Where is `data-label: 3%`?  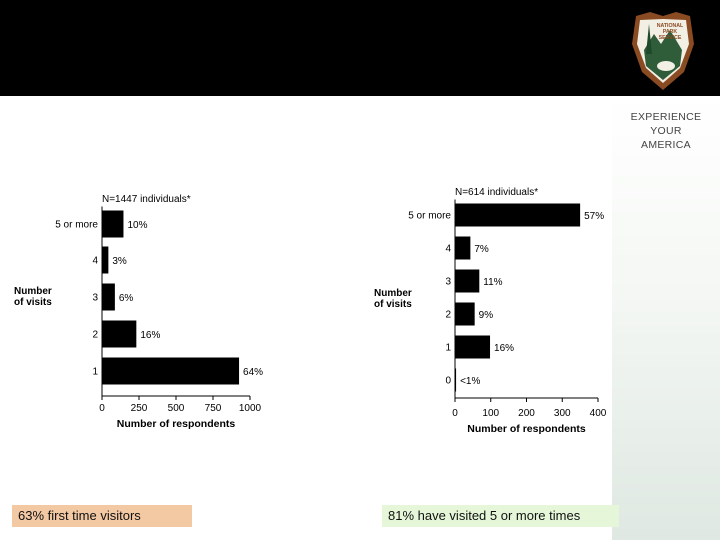
data-label: 3% is located at coordinates (119, 261).